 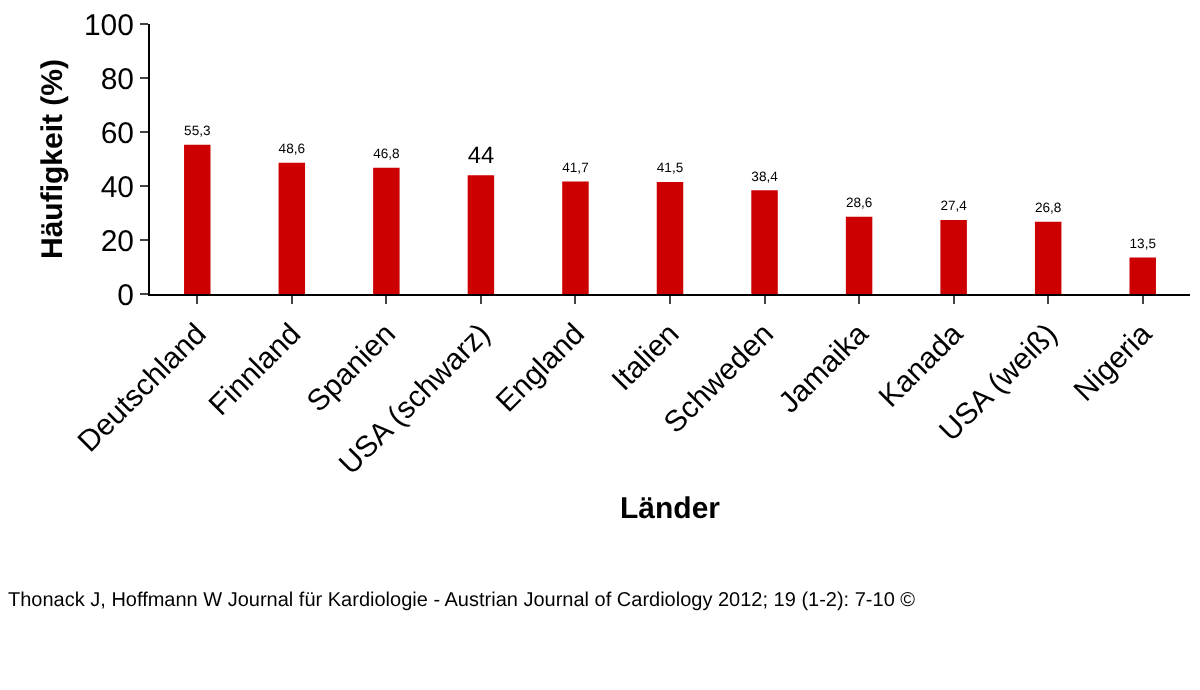 What do you see at coordinates (462, 601) in the screenshot?
I see `text: Thonack J, Hoffmann W Journal für Kardiologie - Austrian Journal of Cardiology 2012; 19 (1-2): 7-10 ©` at bounding box center [462, 601].